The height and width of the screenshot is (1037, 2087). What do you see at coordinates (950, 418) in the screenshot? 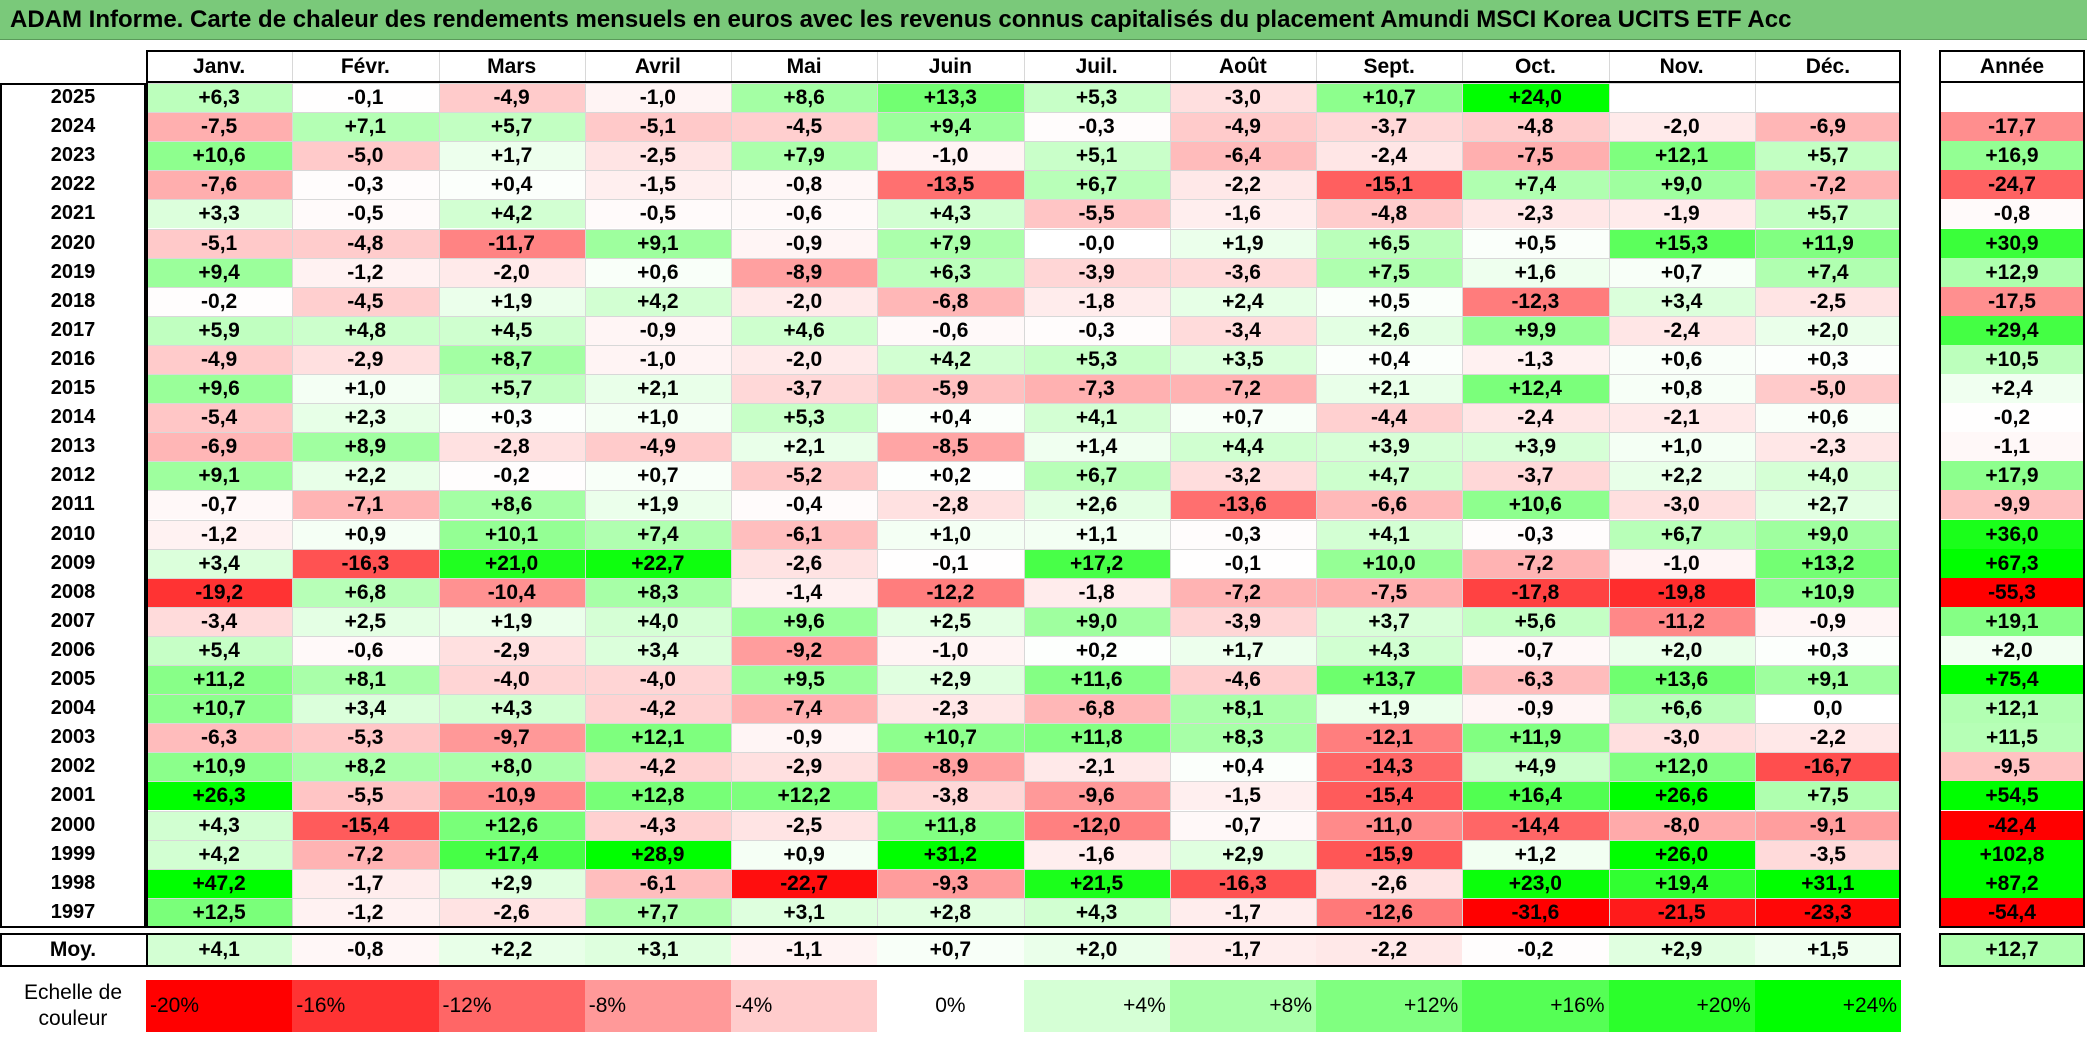
I see `heatmap-cell: +0,4` at bounding box center [950, 418].